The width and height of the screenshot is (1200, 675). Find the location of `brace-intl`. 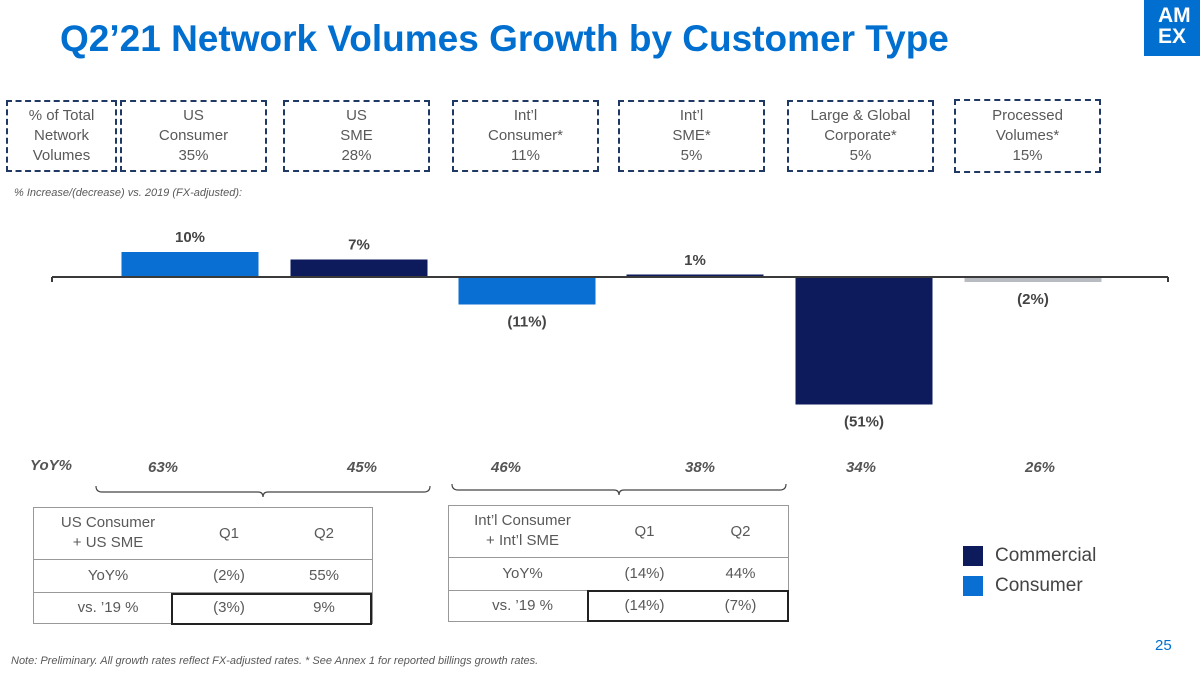

brace-intl is located at coordinates (619, 489).